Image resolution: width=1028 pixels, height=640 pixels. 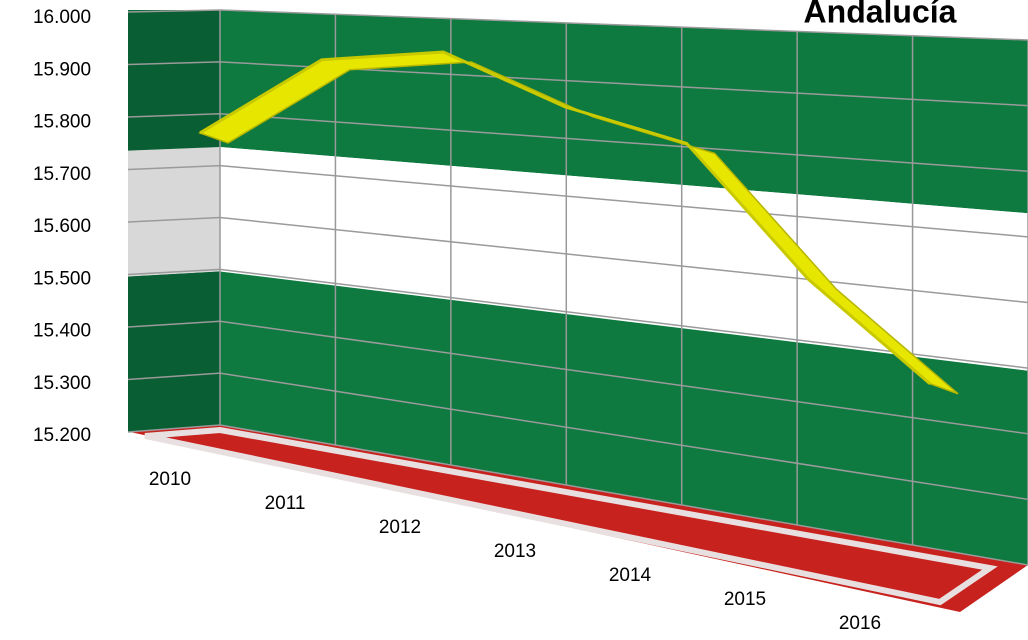 I want to click on x-tick-label: 2012, so click(x=400, y=527).